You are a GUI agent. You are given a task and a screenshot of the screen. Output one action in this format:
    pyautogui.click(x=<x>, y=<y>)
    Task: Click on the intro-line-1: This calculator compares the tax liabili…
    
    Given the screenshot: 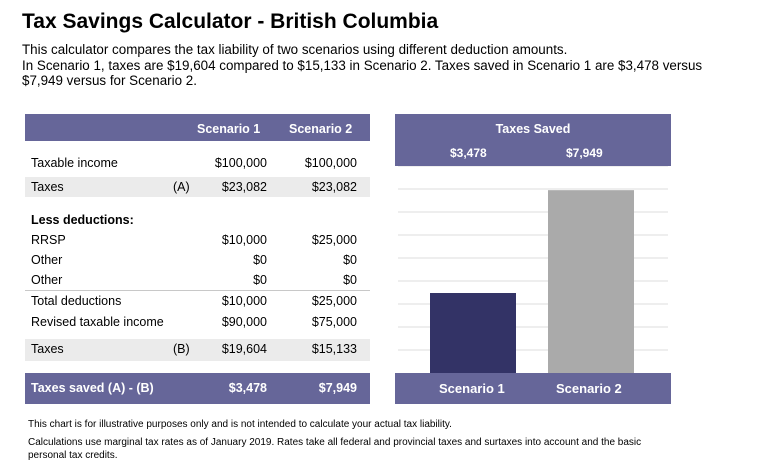 What is the action you would take?
    pyautogui.click(x=295, y=49)
    